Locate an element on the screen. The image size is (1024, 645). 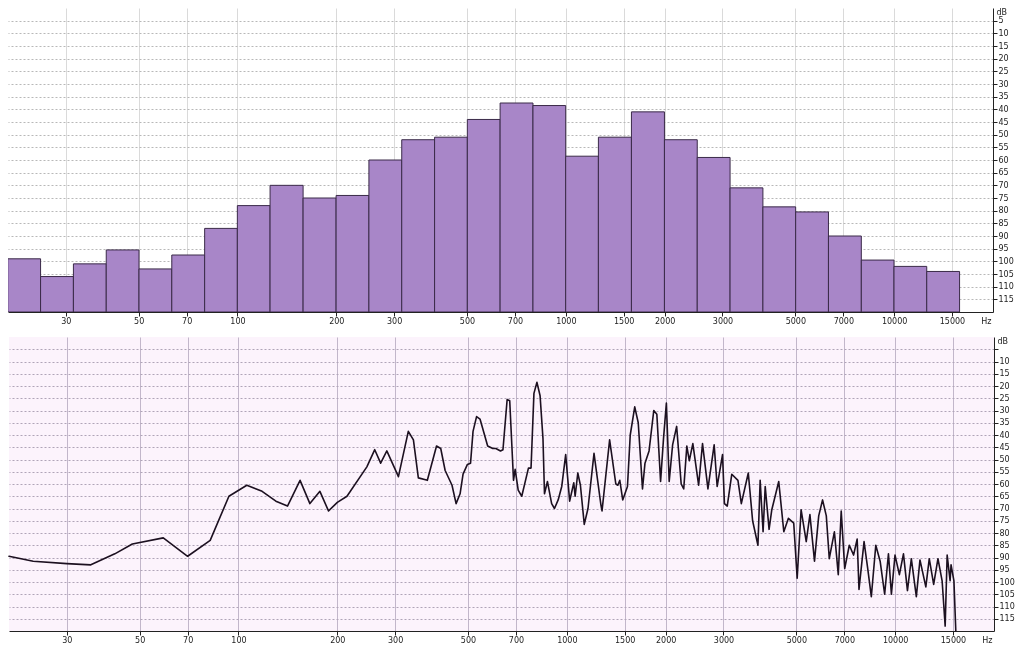
y-tick-label: 5 is located at coordinates (1001, 21).